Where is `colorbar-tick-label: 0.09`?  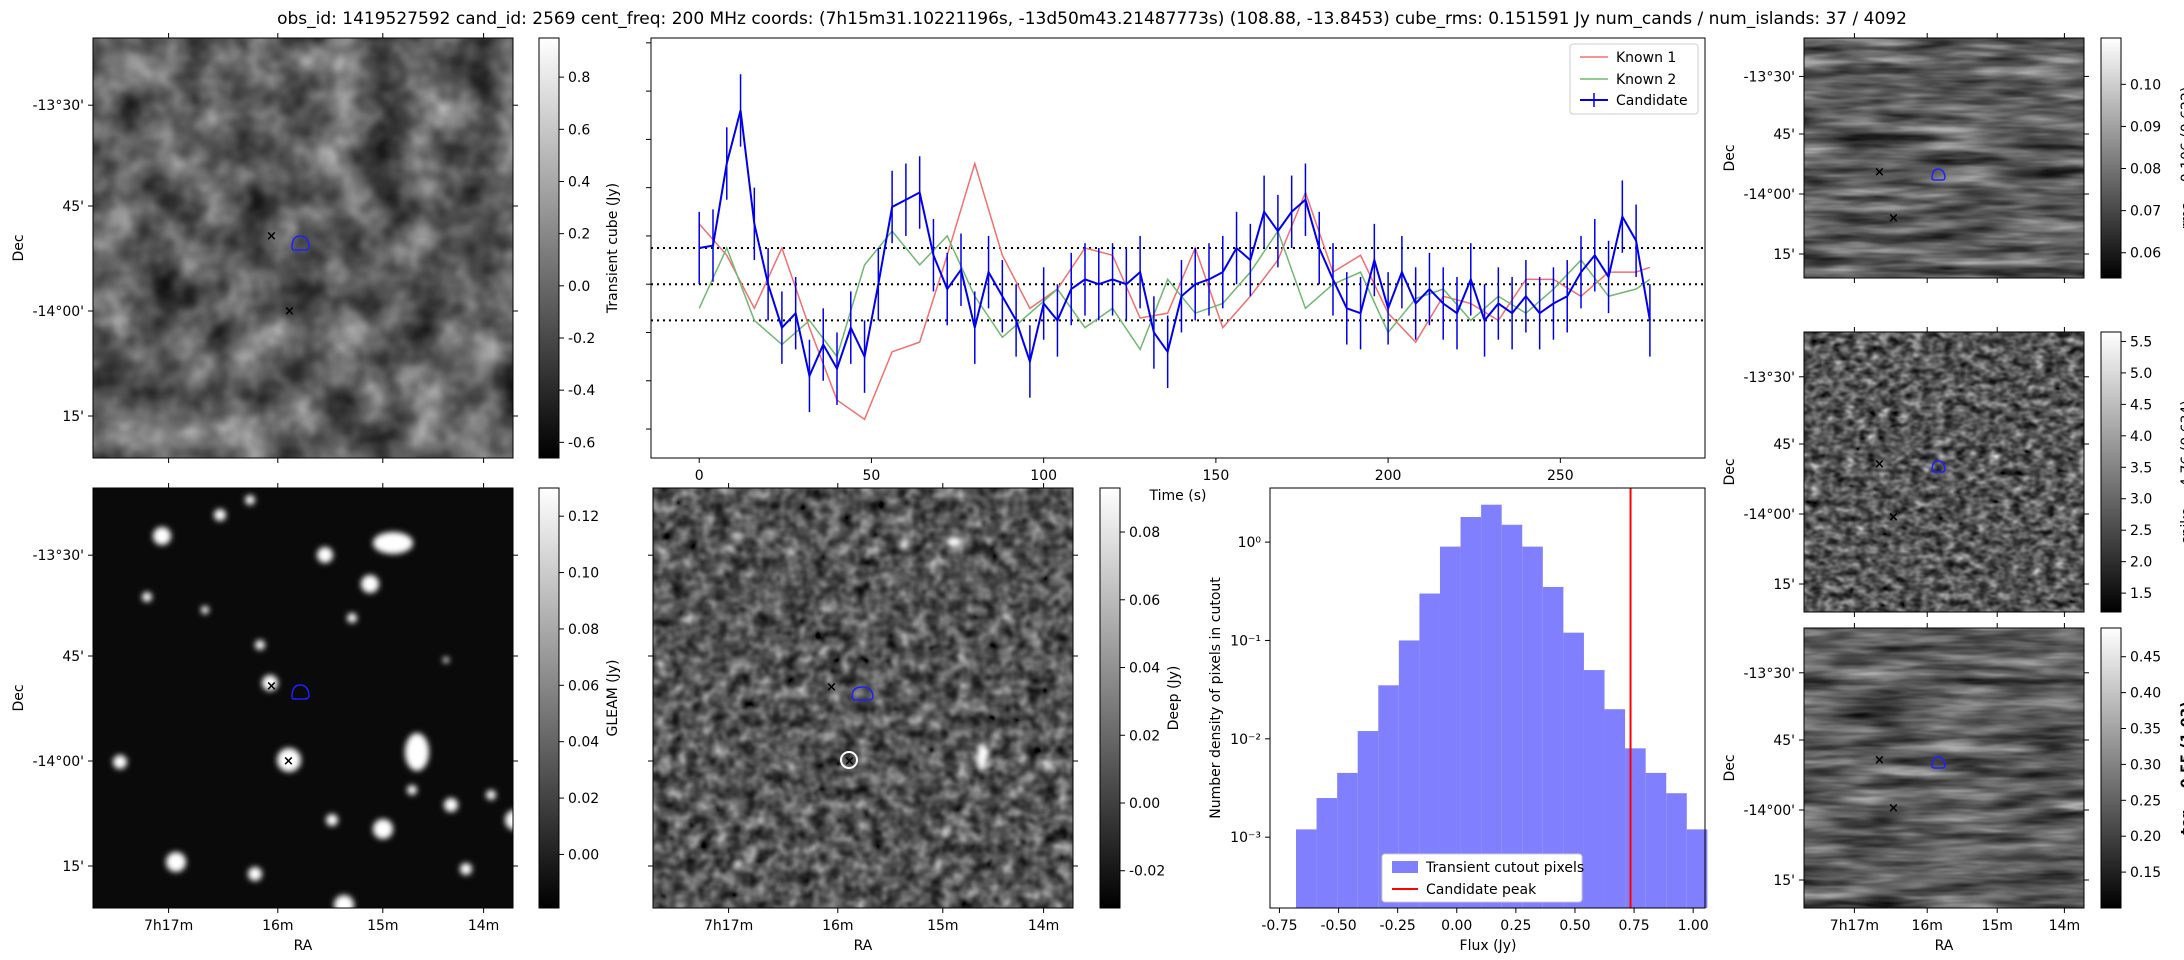 colorbar-tick-label: 0.09 is located at coordinates (2145, 127).